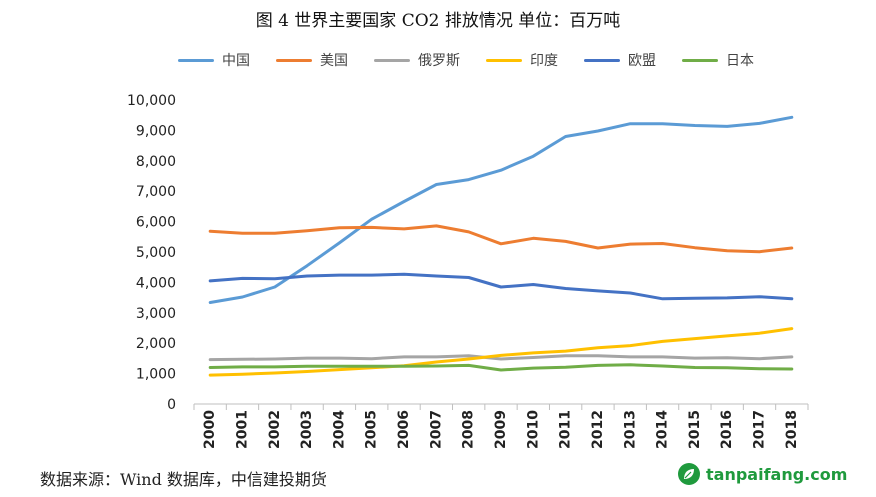 This screenshot has height=497, width=876. I want to click on legend-item: 中国, so click(214, 60).